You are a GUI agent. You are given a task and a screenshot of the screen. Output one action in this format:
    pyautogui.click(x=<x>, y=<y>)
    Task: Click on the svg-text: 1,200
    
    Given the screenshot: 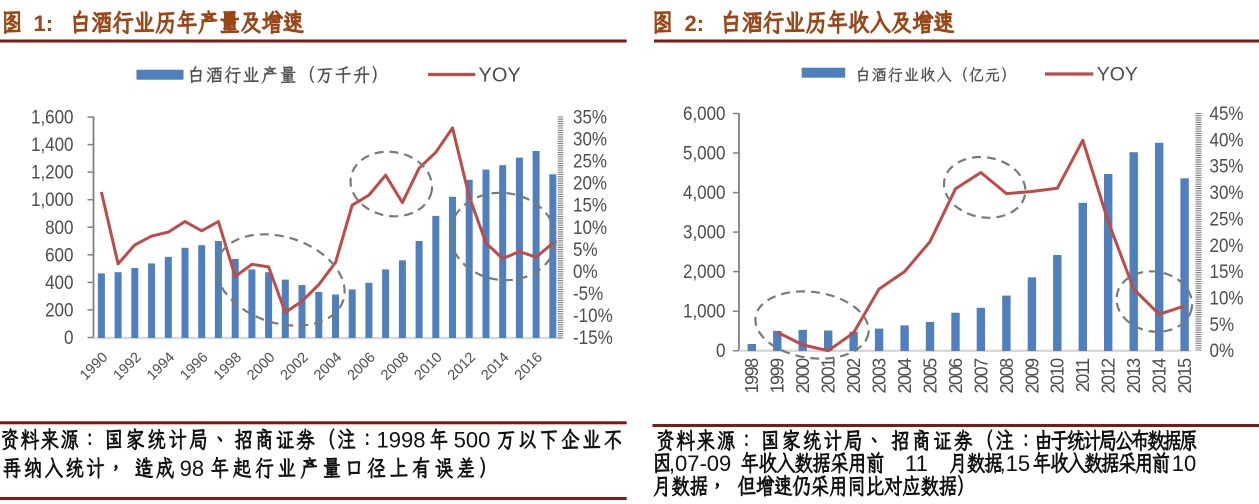 What is the action you would take?
    pyautogui.click(x=52, y=173)
    